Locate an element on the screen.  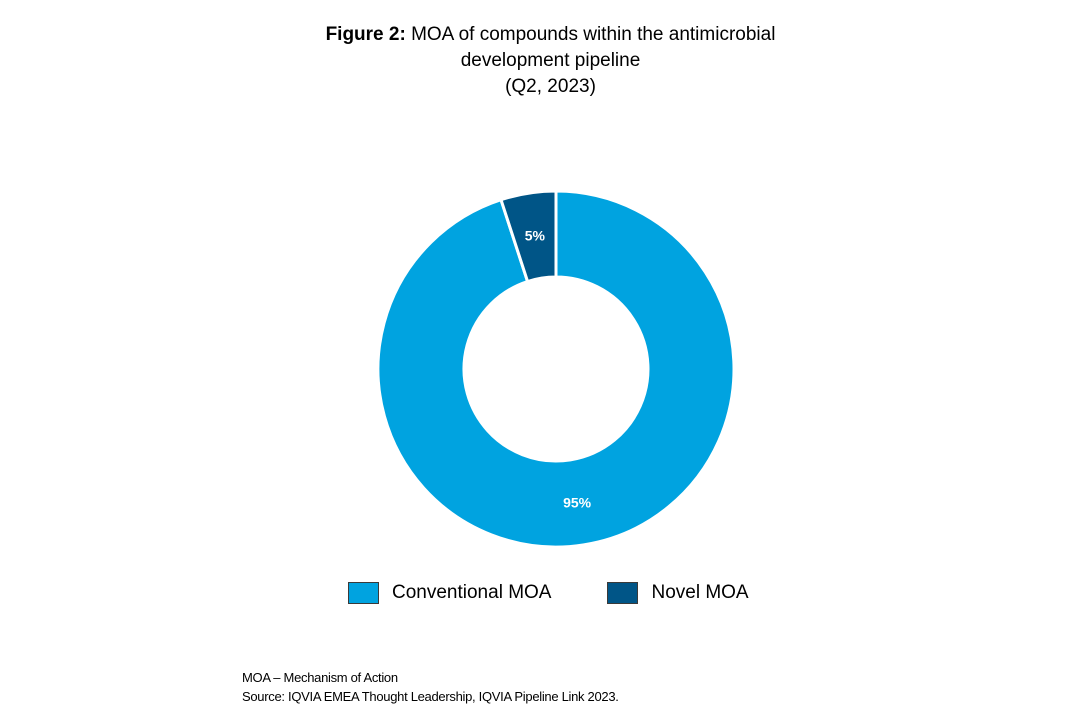
slice-novel-moa is located at coordinates (528, 236).